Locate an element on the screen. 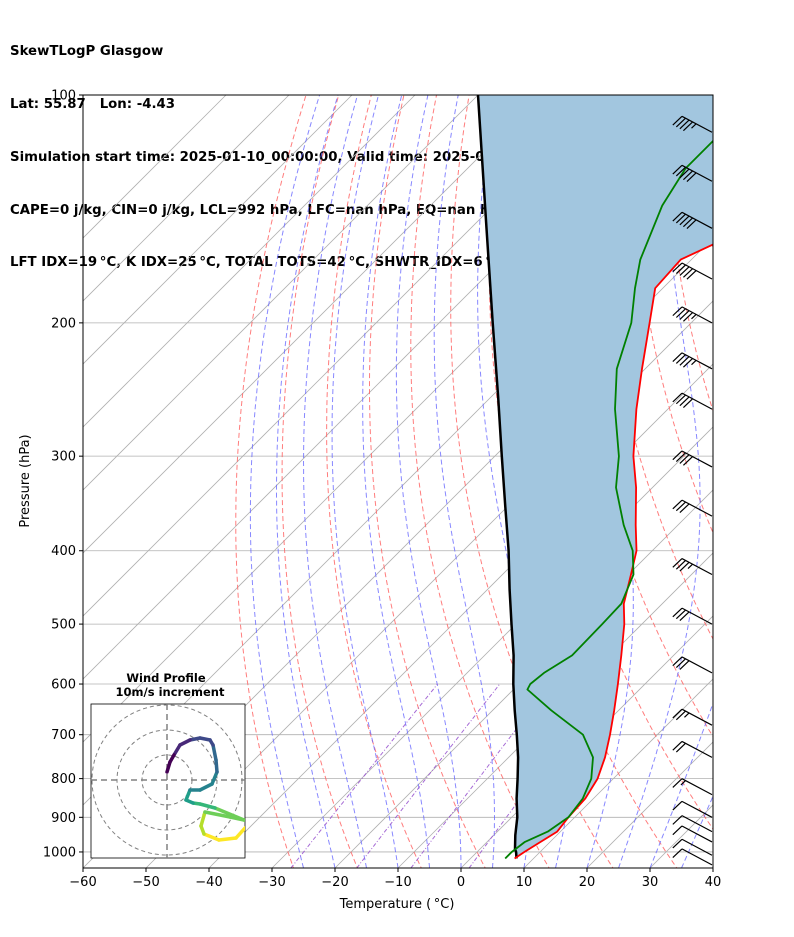 This screenshot has width=794, height=937. mixing-ratio-line is located at coordinates (428, 775).